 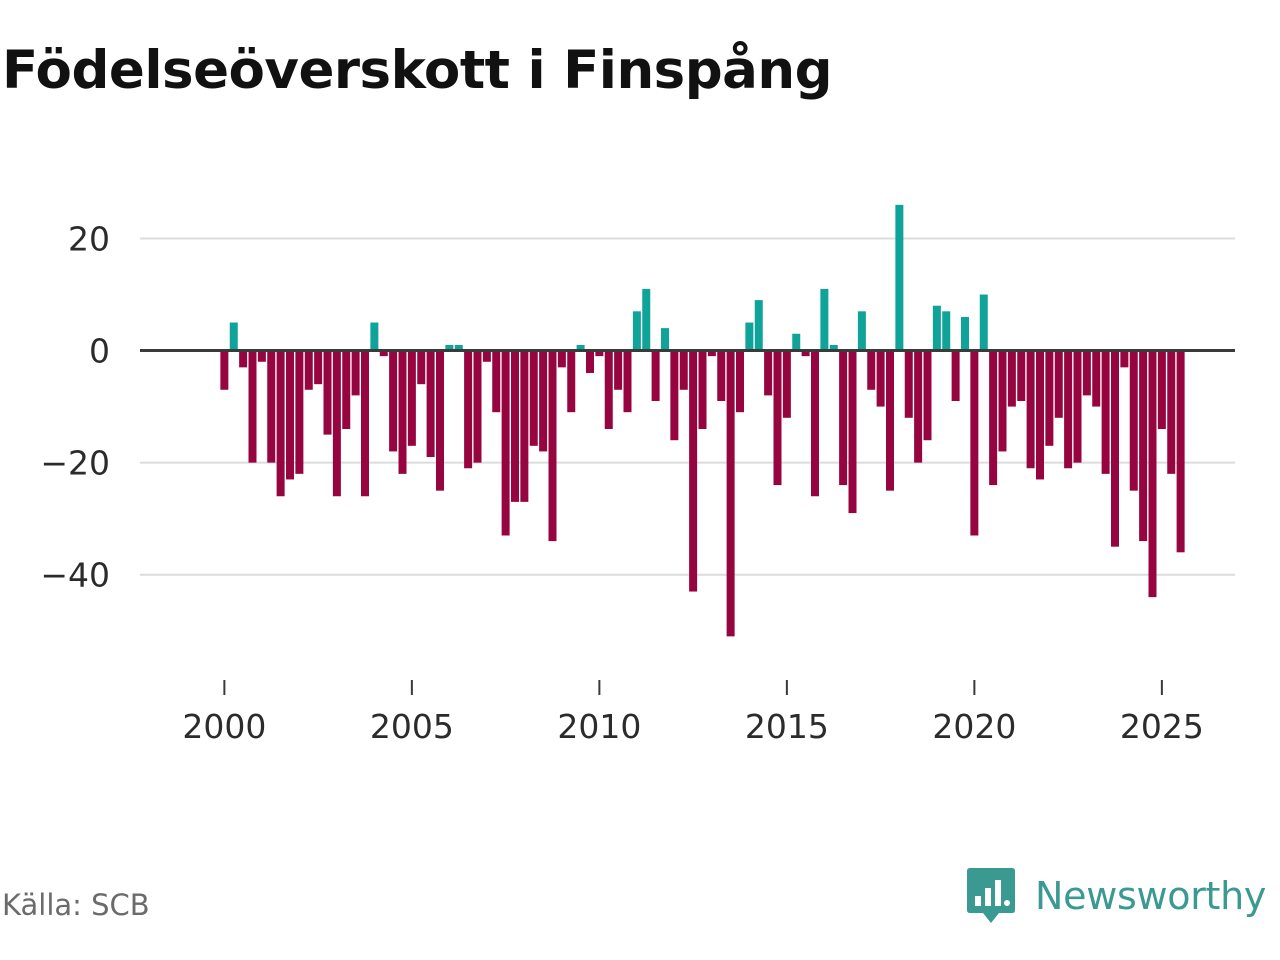 I want to click on x-tick-label: 2025, so click(x=1162, y=726).